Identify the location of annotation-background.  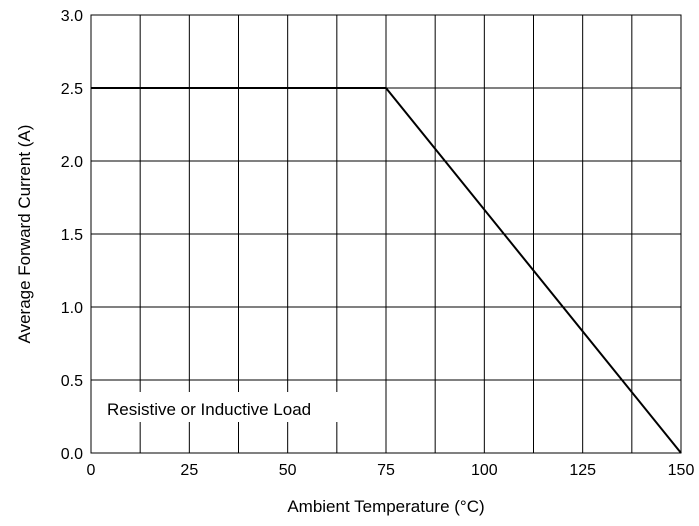
(228, 407).